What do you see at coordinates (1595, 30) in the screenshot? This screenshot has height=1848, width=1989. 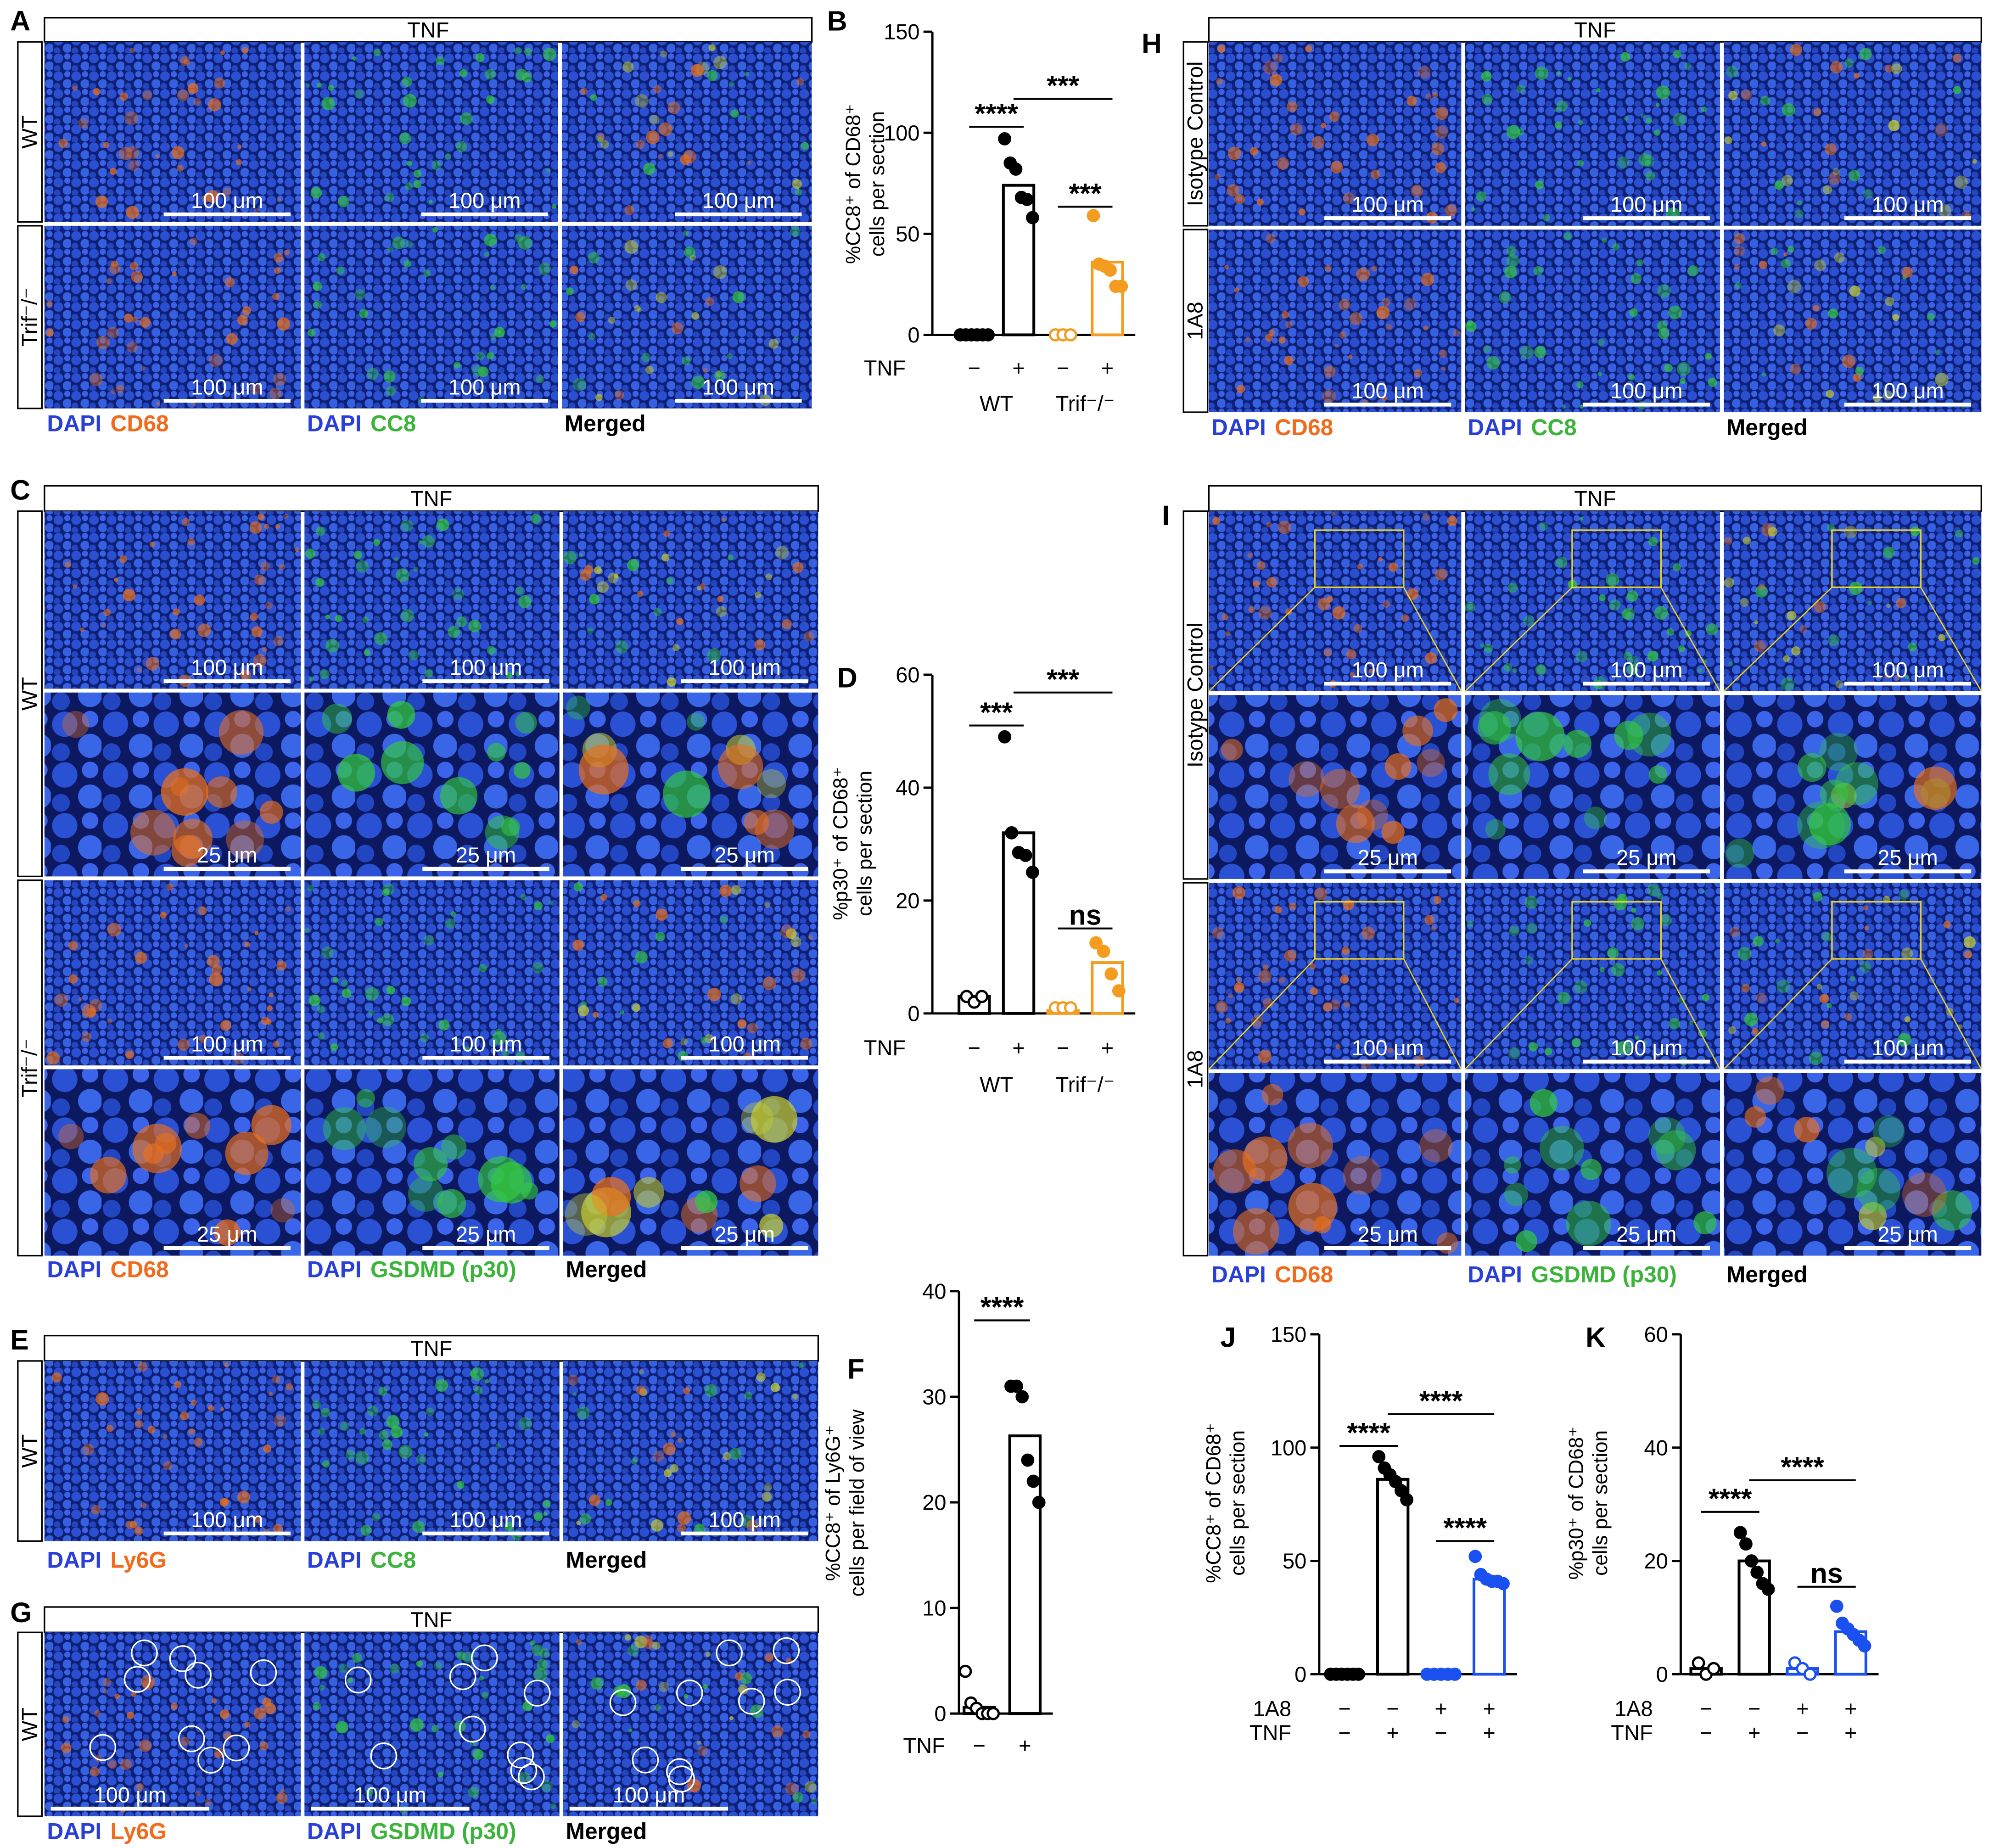 I see `header: TNF` at bounding box center [1595, 30].